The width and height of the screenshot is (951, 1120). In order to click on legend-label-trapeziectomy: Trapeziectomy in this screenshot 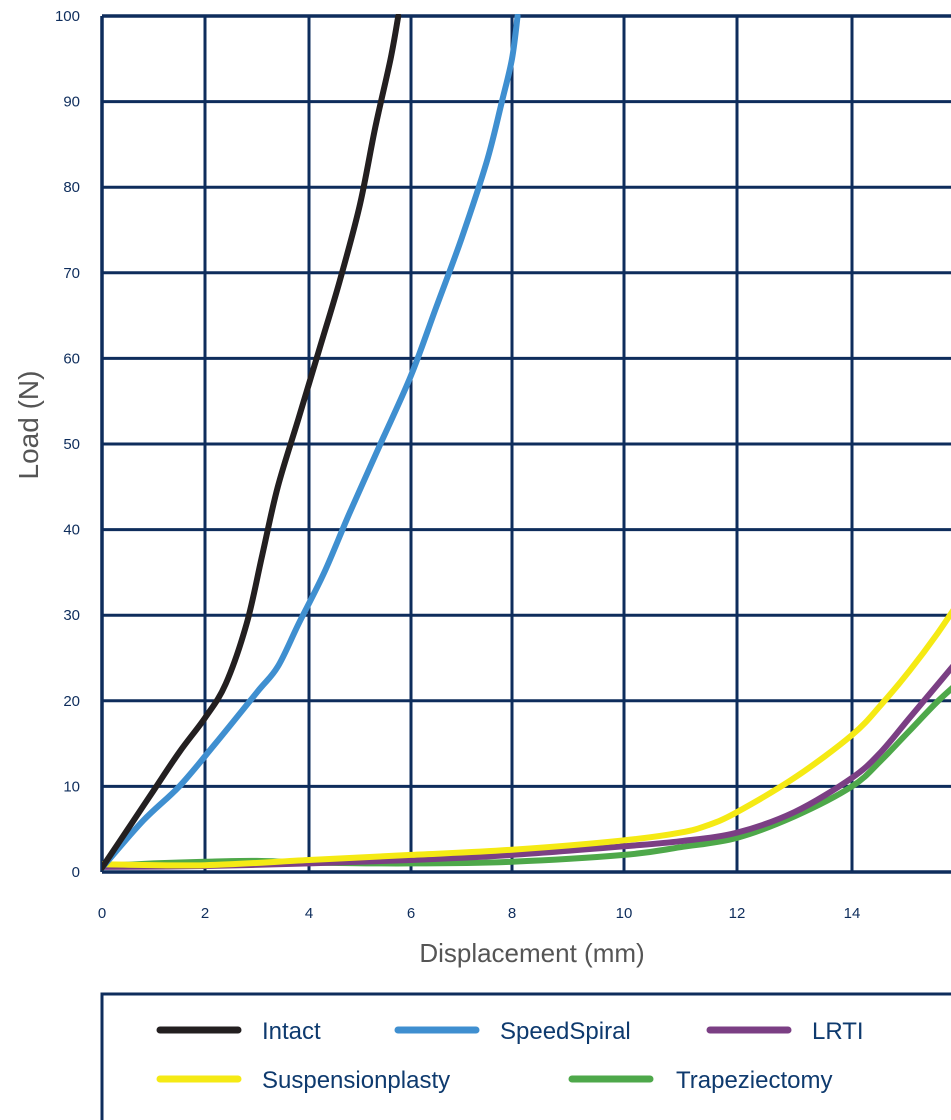, I will do `click(754, 1080)`.